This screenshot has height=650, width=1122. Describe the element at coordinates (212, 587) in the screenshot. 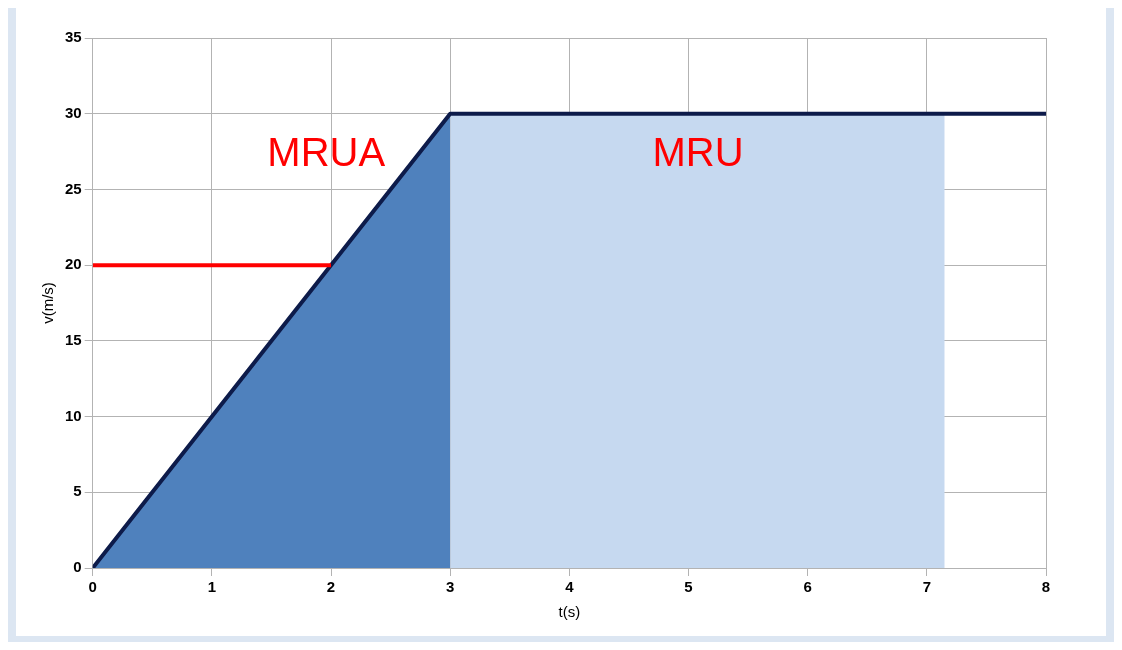

I see `x-tick-label: 1` at that location.